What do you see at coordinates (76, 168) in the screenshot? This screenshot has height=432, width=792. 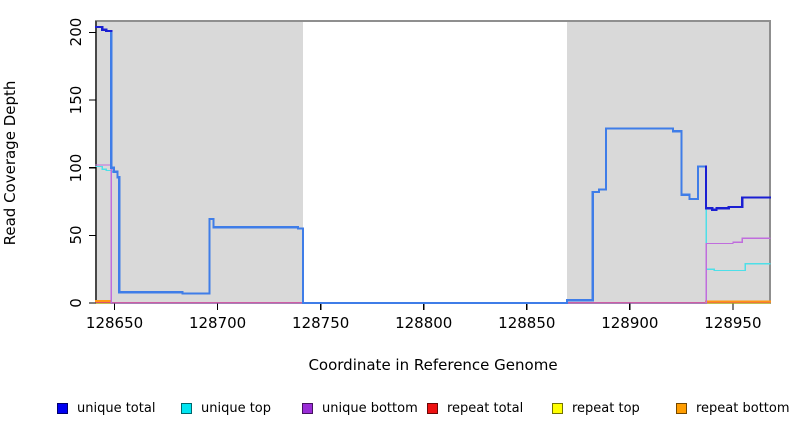 I see `y-tick-label: 100` at bounding box center [76, 168].